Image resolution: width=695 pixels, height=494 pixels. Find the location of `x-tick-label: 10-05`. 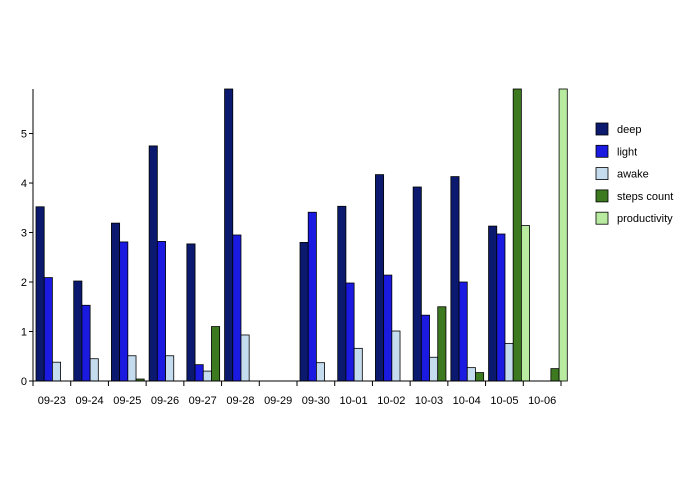

x-tick-label: 10-05 is located at coordinates (504, 401).